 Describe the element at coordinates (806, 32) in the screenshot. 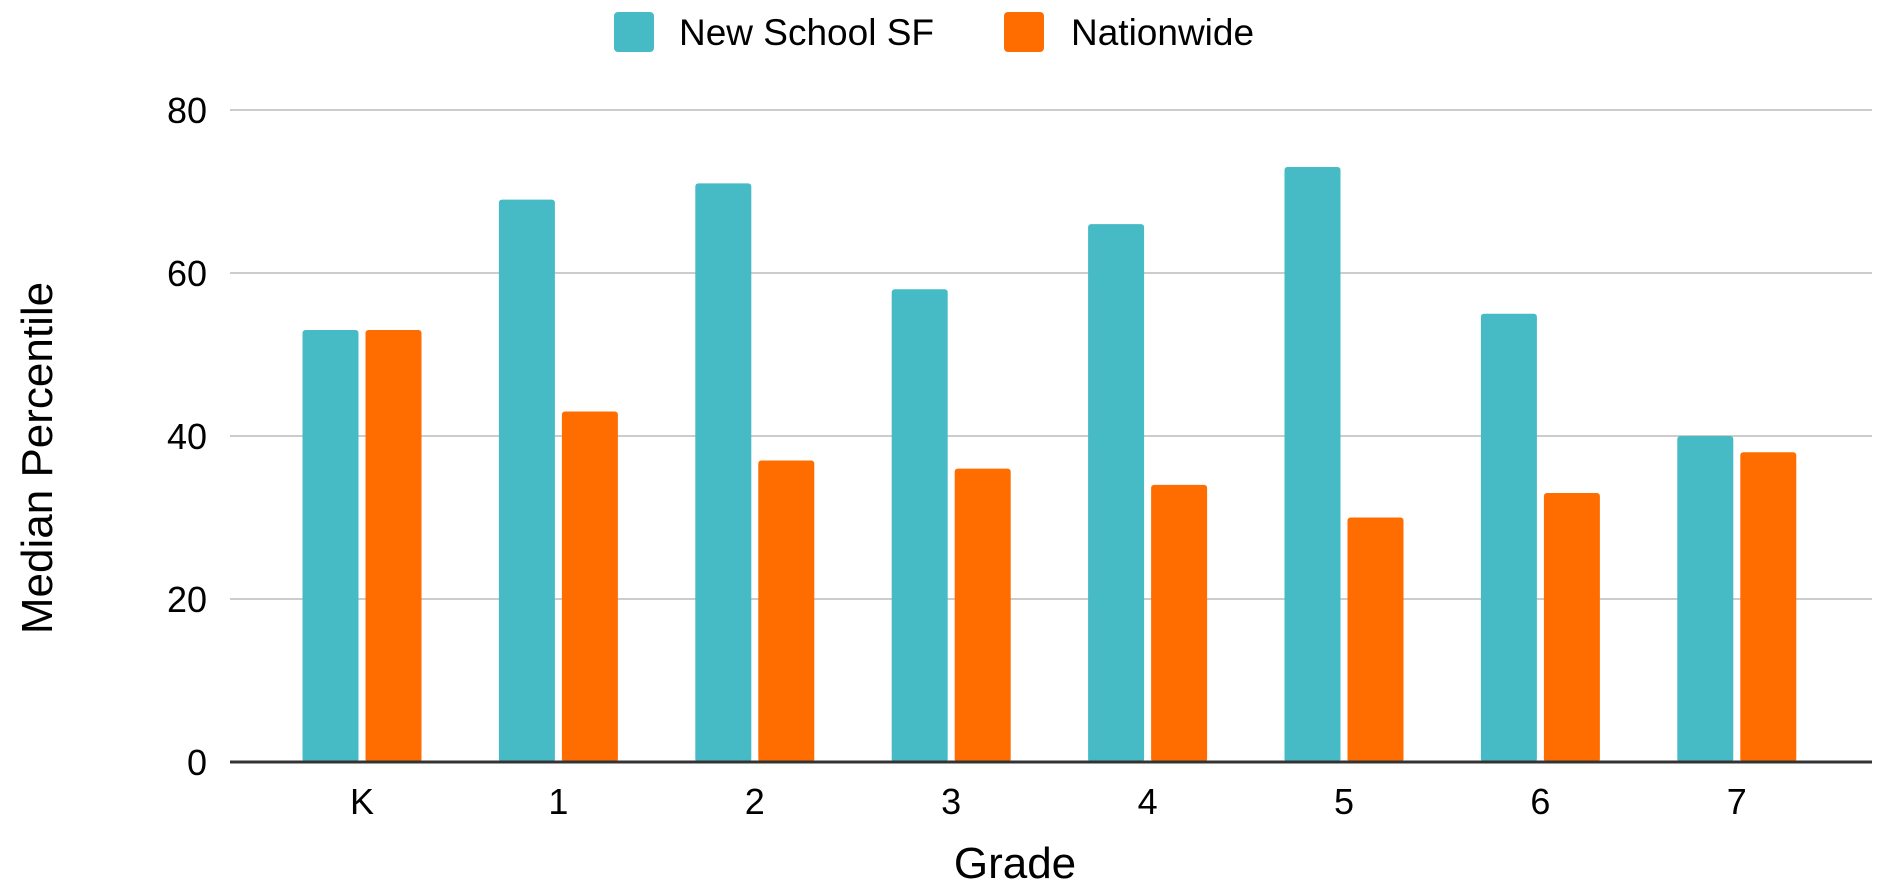

I see `legend-label-new-school-sf: New School SF` at that location.